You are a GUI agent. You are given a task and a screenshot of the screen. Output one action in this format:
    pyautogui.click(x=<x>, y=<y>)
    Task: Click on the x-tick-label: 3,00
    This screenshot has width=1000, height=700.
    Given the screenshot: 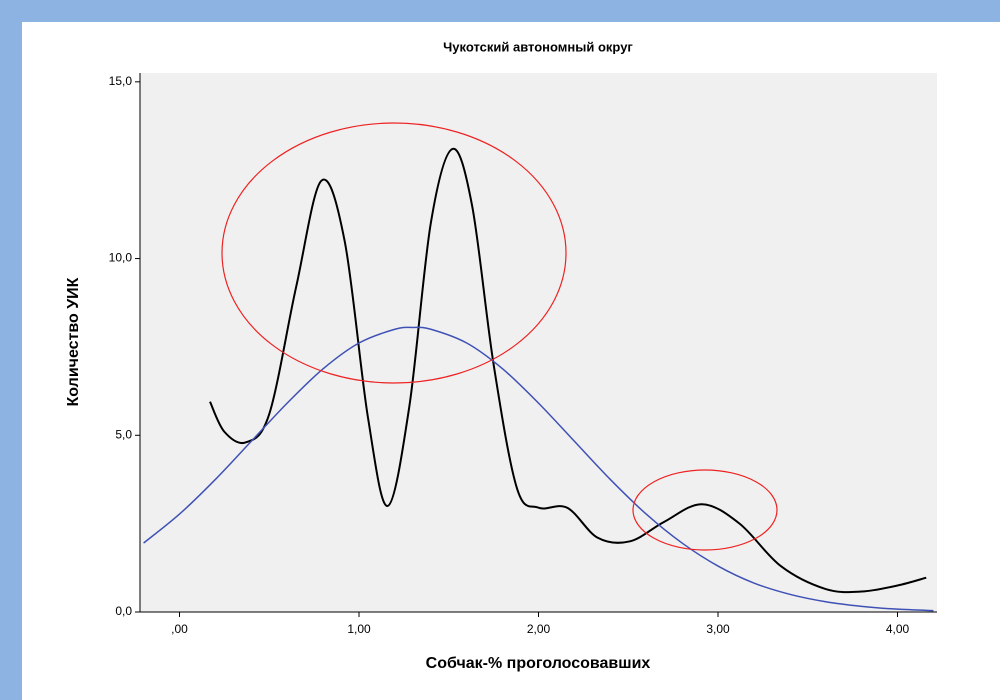 What is the action you would take?
    pyautogui.click(x=718, y=629)
    